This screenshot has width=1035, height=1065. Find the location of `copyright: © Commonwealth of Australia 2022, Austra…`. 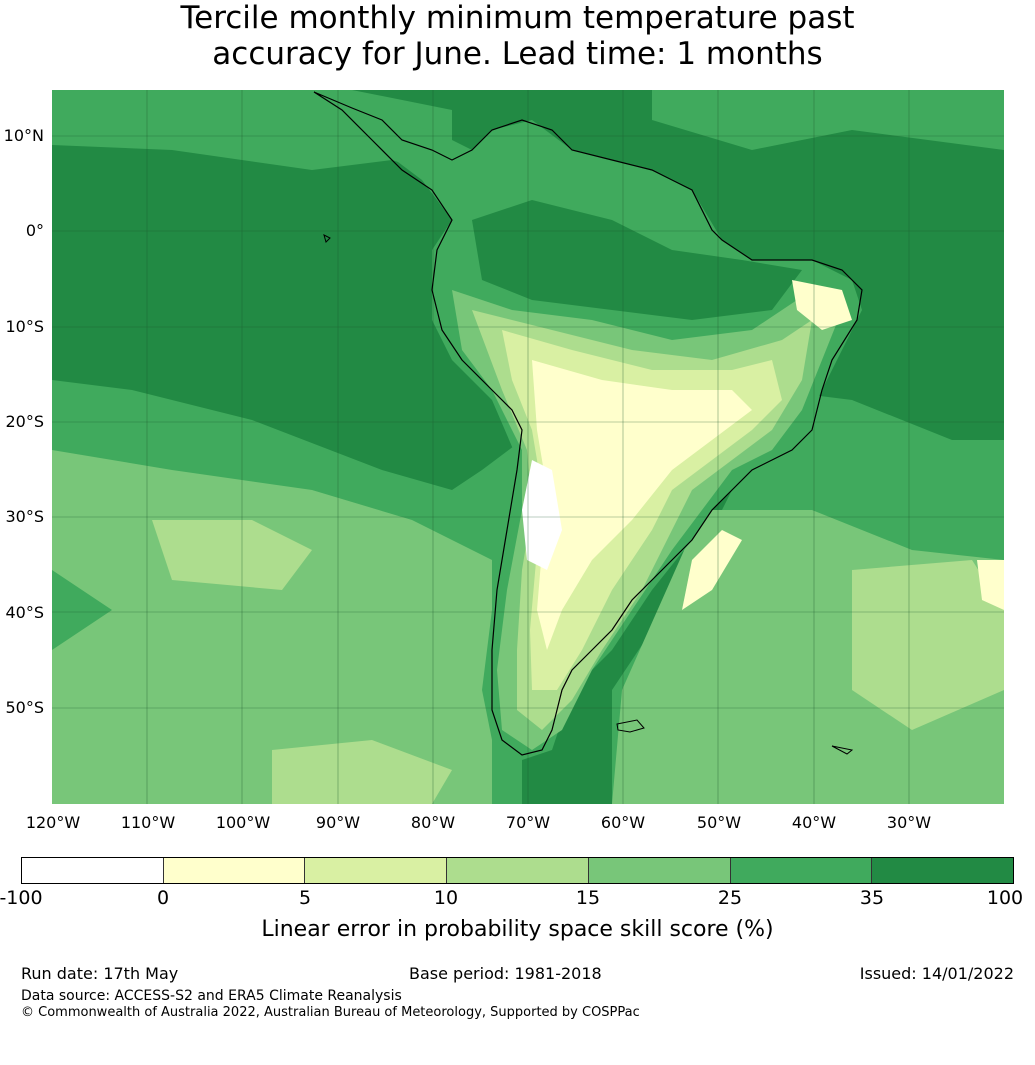

copyright: © Commonwealth of Australia 2022, Austra… is located at coordinates (330, 1012).